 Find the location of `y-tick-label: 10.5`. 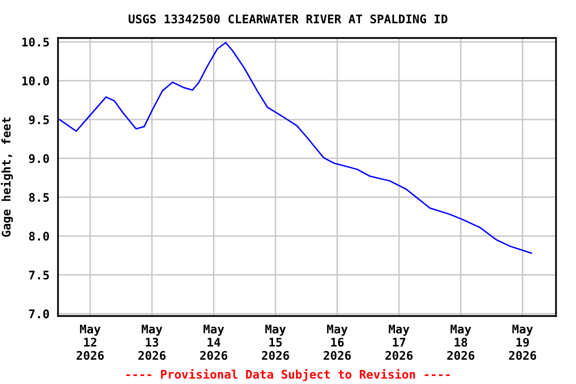

y-tick-label: 10.5 is located at coordinates (35, 42).